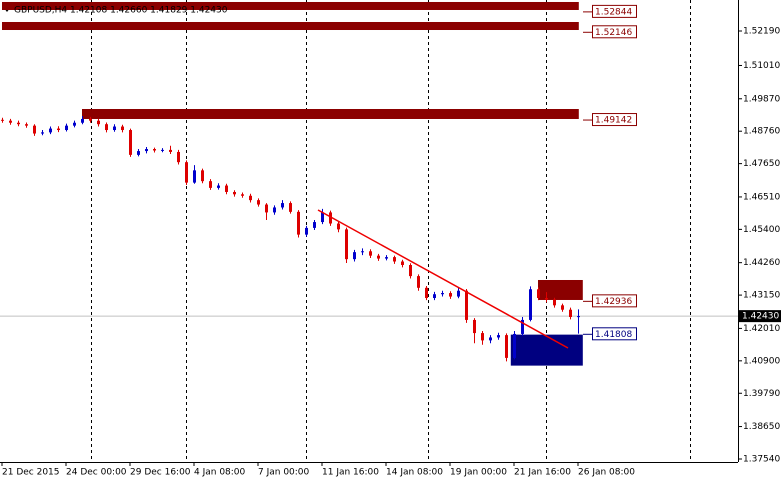 Image resolution: width=783 pixels, height=484 pixels. What do you see at coordinates (761, 459) in the screenshot?
I see `y-tick-label: 1.37540` at bounding box center [761, 459].